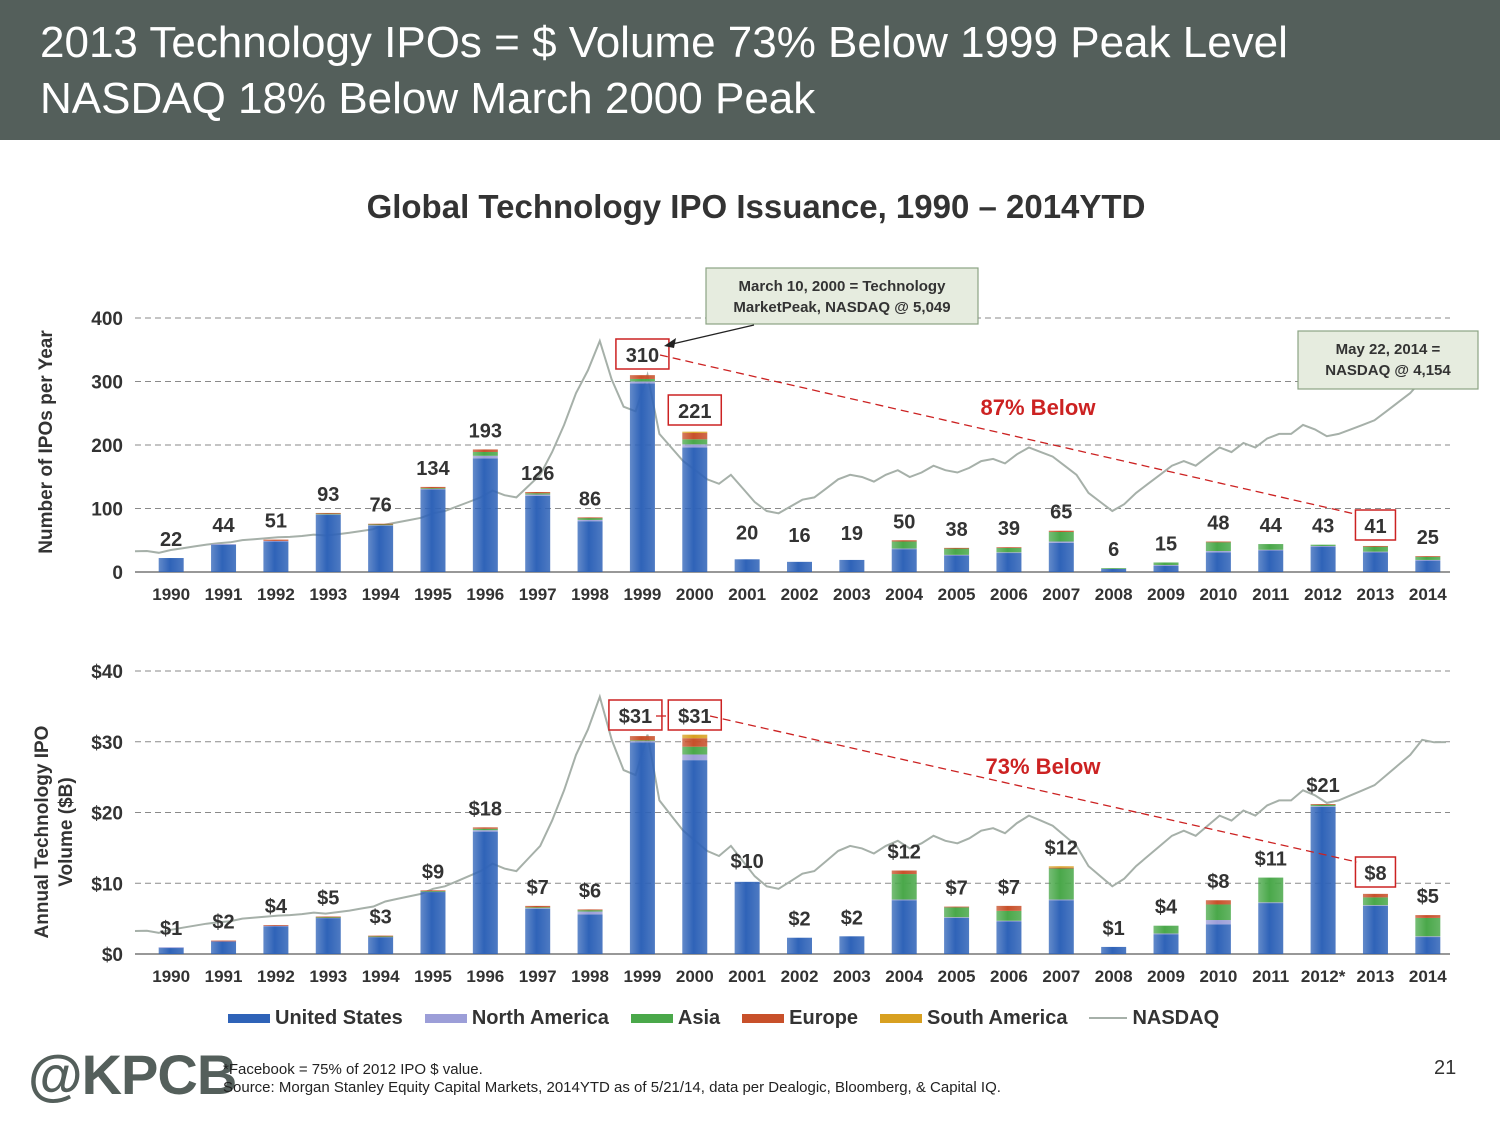 Image resolution: width=1500 pixels, height=1125 pixels. Describe the element at coordinates (904, 522) in the screenshot. I see `data-label-count: 50` at that location.